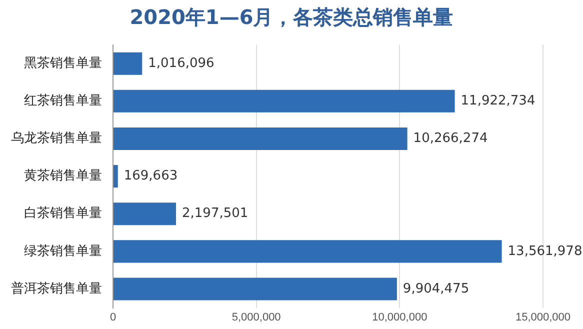 This screenshot has height=329, width=583. What do you see at coordinates (151, 176) in the screenshot?
I see `data-label: 169,663` at bounding box center [151, 176].